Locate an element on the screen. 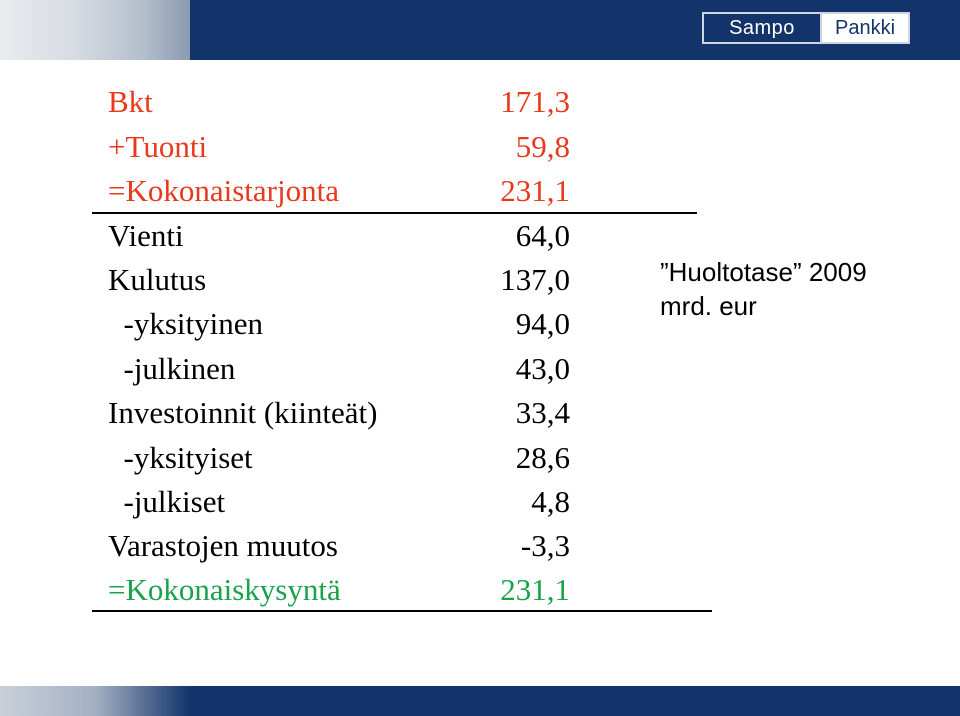  row-label: =Kokonaistarjonta is located at coordinates (223, 190).